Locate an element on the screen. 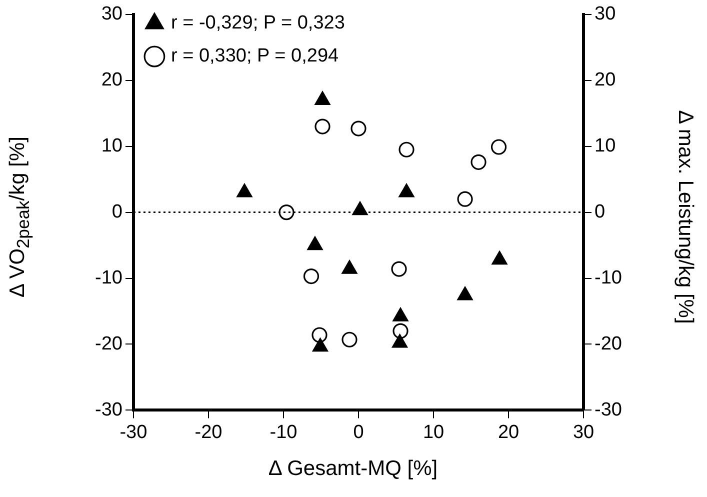 The height and width of the screenshot is (497, 707). x-tick-label: -20 is located at coordinates (208, 432).